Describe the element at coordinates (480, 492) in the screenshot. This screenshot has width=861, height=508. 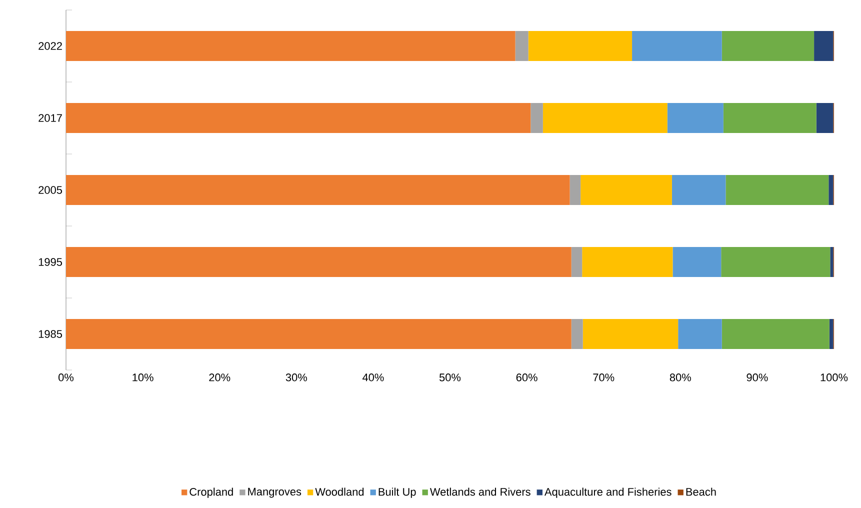
I see `legend-label: Wetlands and Rivers` at that location.